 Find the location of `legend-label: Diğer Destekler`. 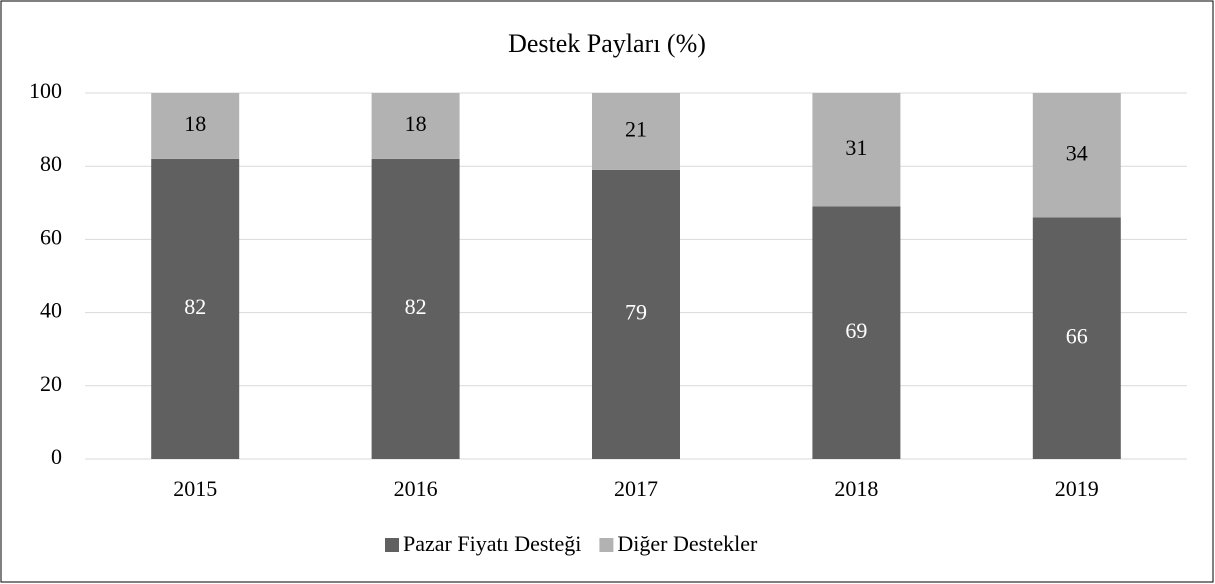

legend-label: Diğer Destekler is located at coordinates (687, 543).